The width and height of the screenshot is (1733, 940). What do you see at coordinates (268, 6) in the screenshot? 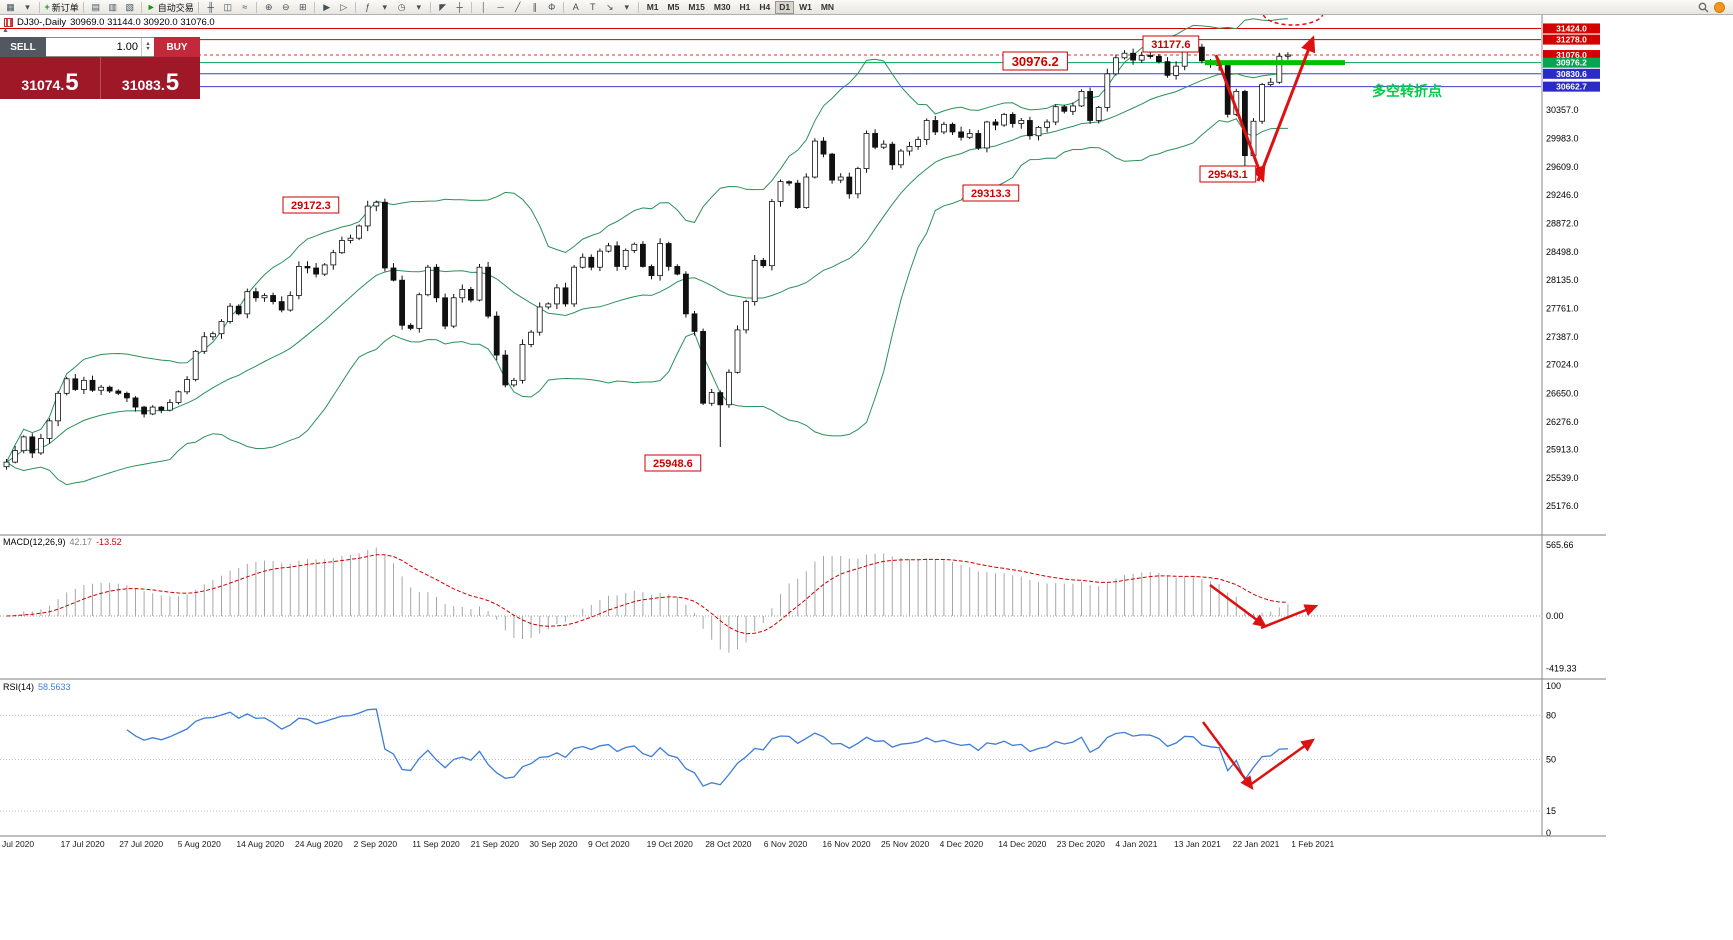
I see `zoom-in-icon: ⊕` at bounding box center [268, 6].